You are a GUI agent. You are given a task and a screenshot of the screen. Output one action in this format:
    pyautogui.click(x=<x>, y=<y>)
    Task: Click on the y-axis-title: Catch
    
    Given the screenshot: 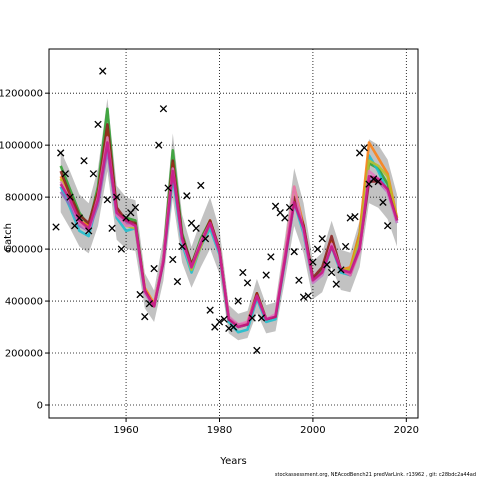 What is the action you would take?
    pyautogui.click(x=8, y=237)
    